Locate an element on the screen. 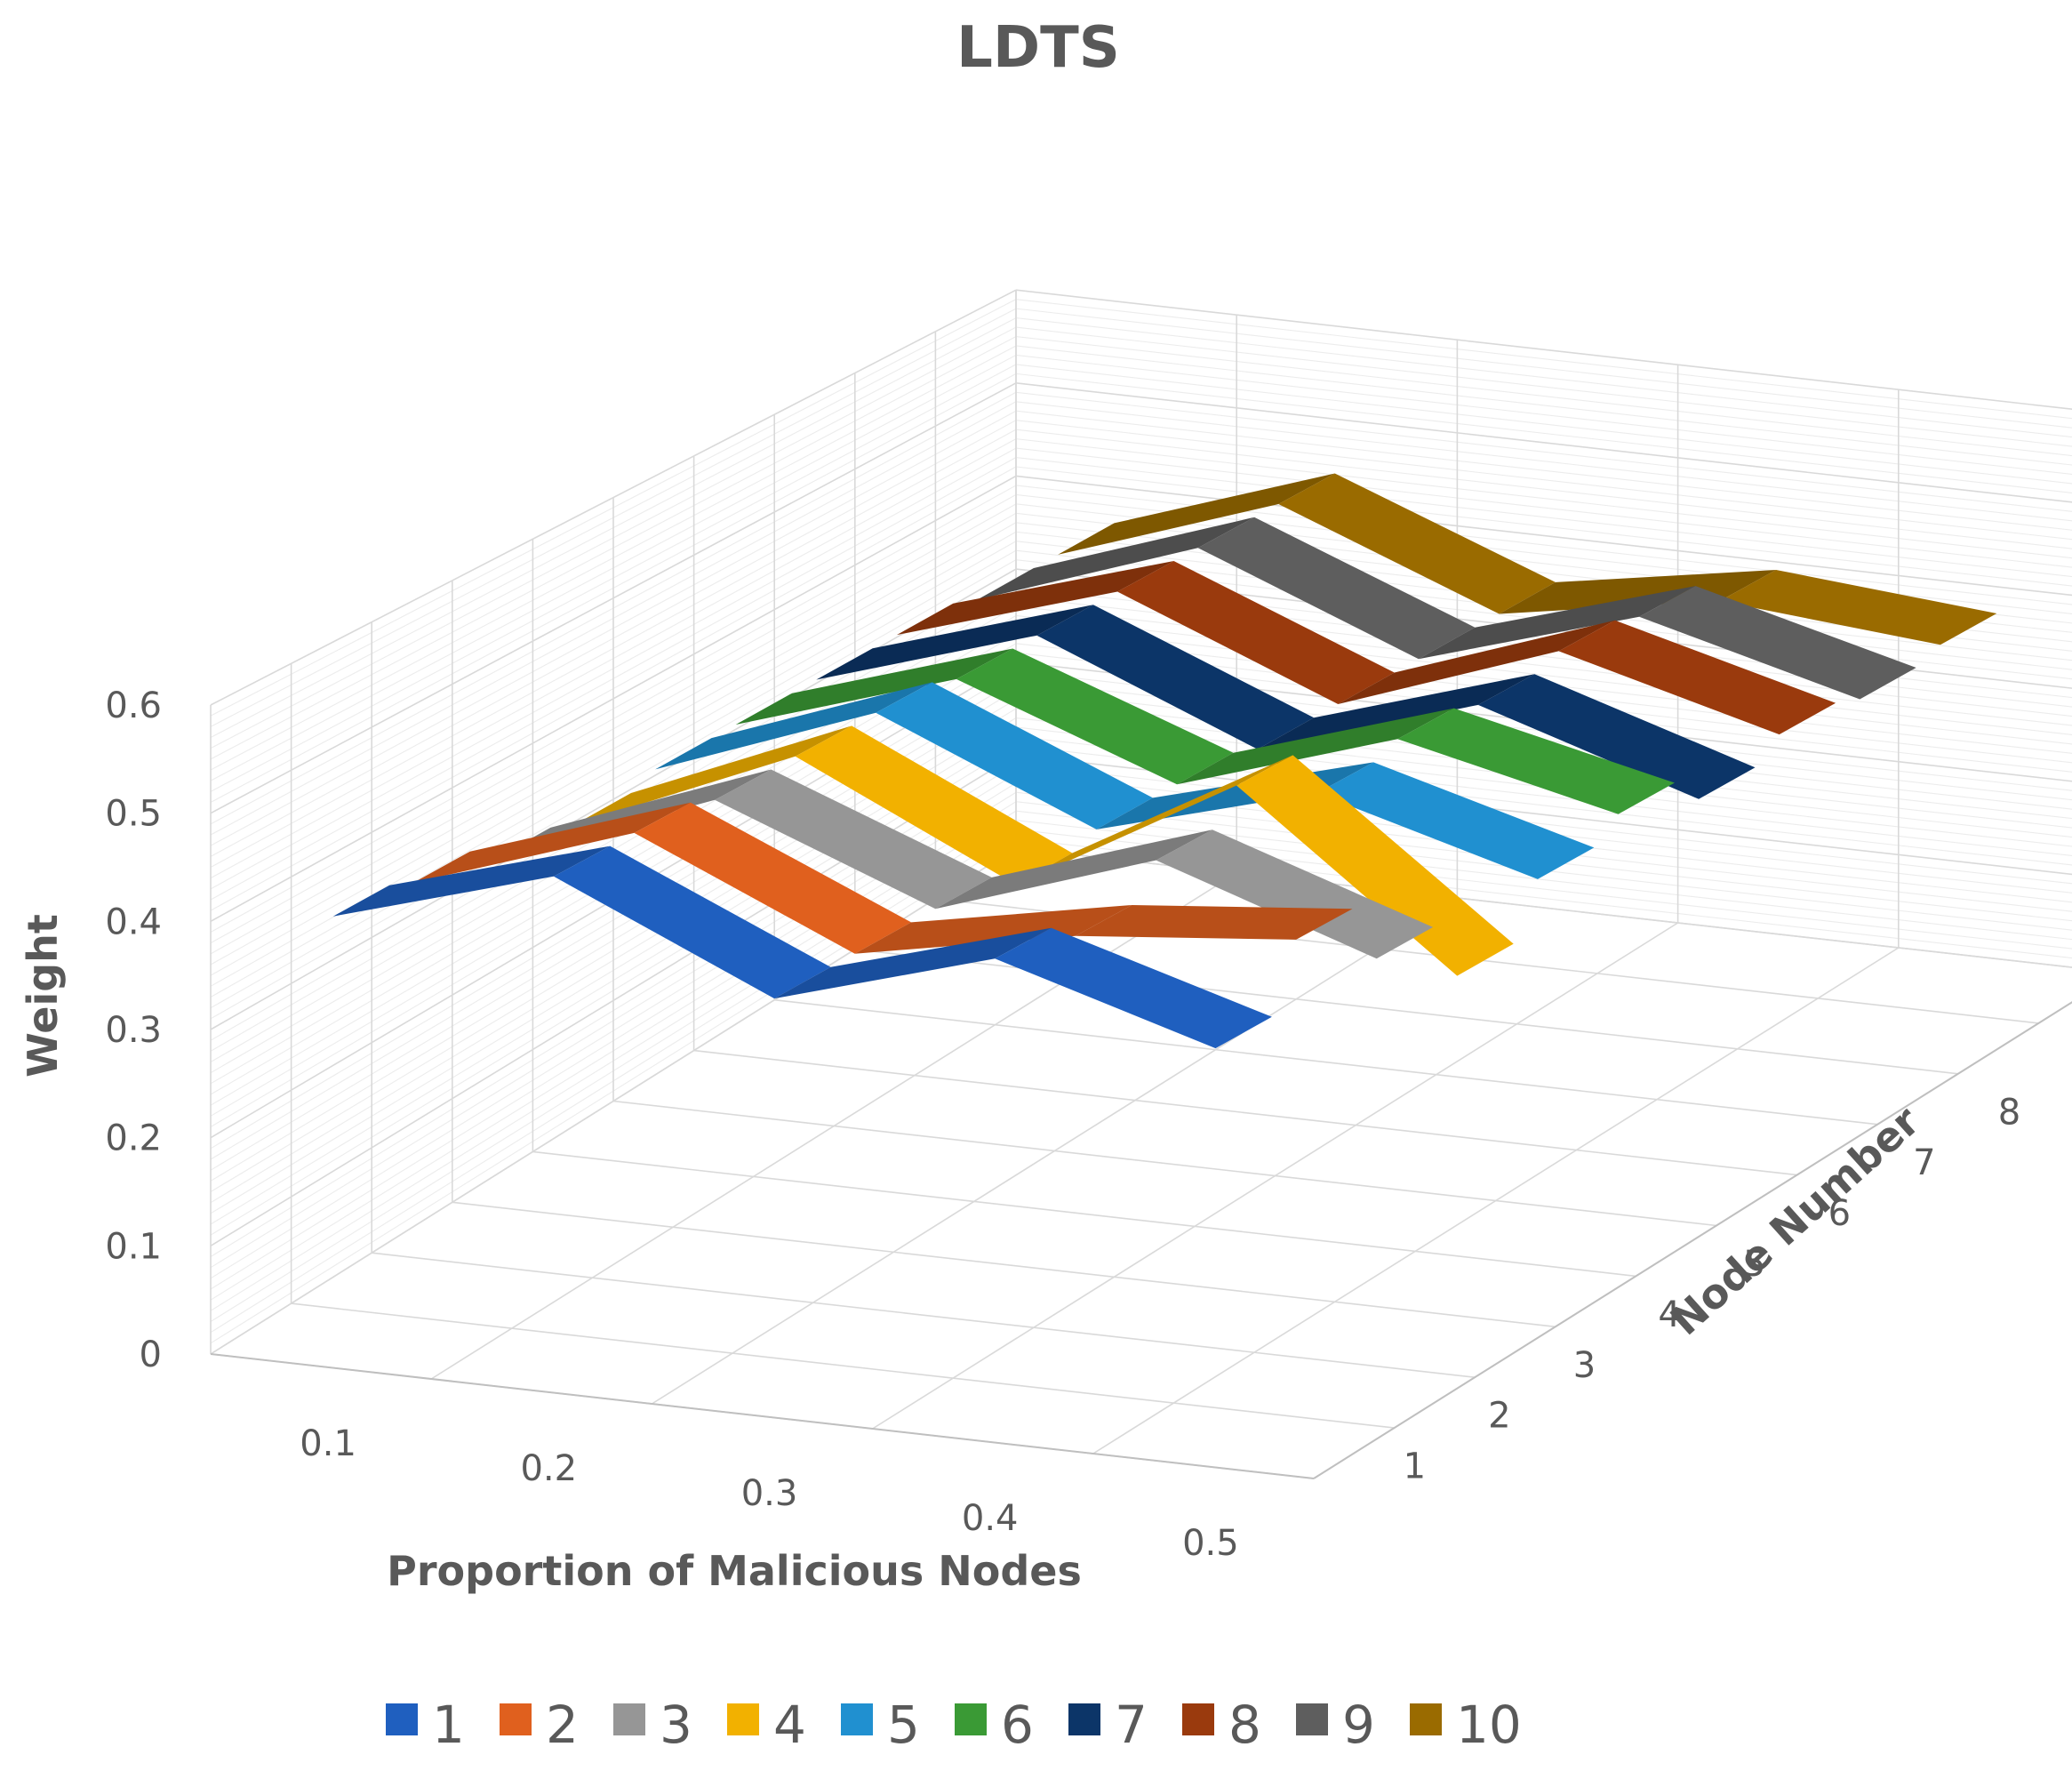  legend-label: 6 is located at coordinates (1017, 1725).